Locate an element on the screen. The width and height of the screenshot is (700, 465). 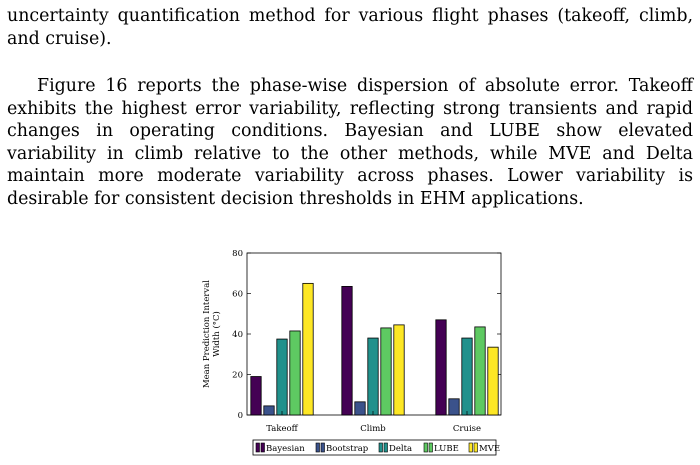
y-tick-label: 80 is located at coordinates (237, 254).